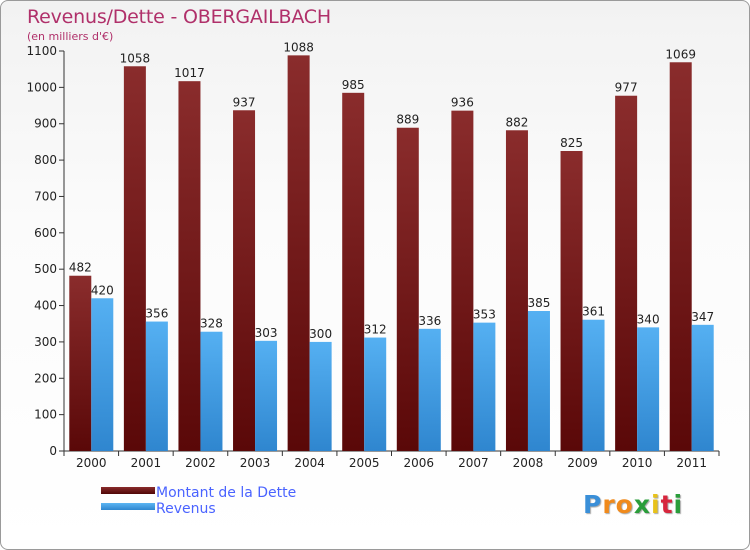 The width and height of the screenshot is (750, 550). Describe the element at coordinates (45, 233) in the screenshot. I see `y-tick-label: 600` at that location.